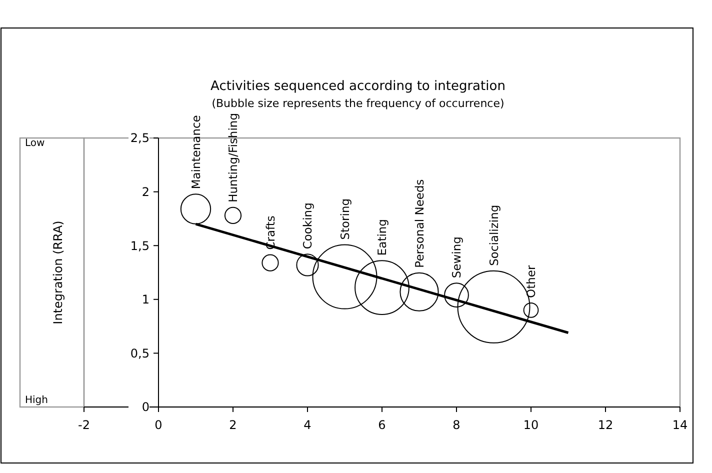 This screenshot has width=712, height=473. I want to click on x-tick-label: 10, so click(531, 425).